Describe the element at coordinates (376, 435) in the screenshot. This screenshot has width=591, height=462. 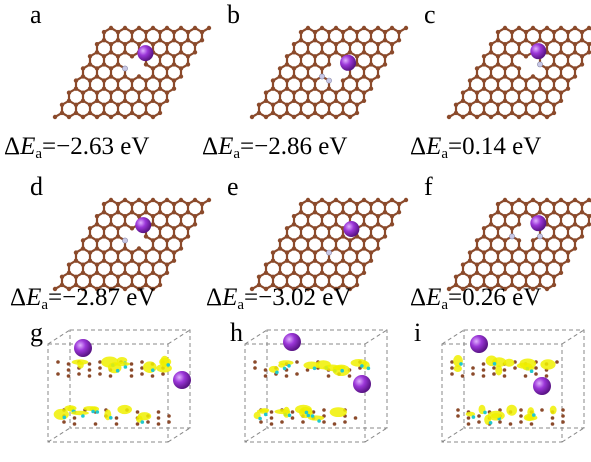
I see `cell-edge` at that location.